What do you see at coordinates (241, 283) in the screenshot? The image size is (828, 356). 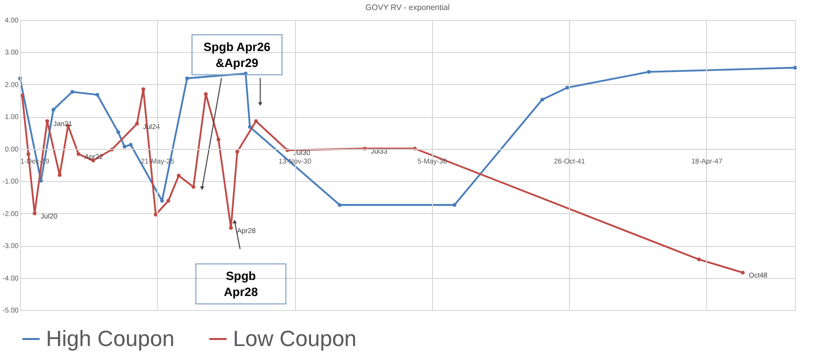 I see `annotation: Spgb Apr28` at bounding box center [241, 283].